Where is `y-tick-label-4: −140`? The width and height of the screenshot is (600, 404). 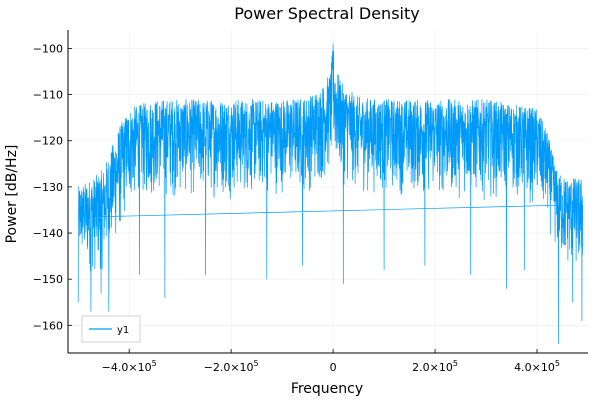
y-tick-label-4: −140 is located at coordinates (48, 233).